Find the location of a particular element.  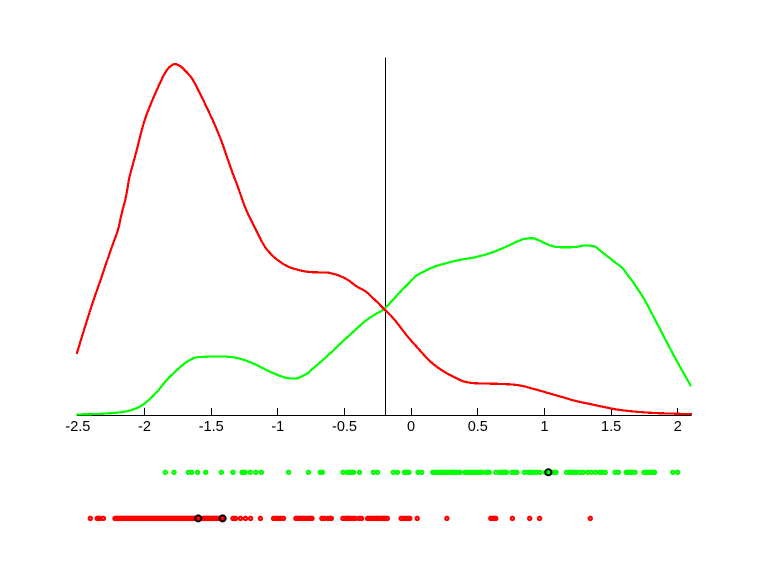

svg-text: 0 is located at coordinates (411, 427).